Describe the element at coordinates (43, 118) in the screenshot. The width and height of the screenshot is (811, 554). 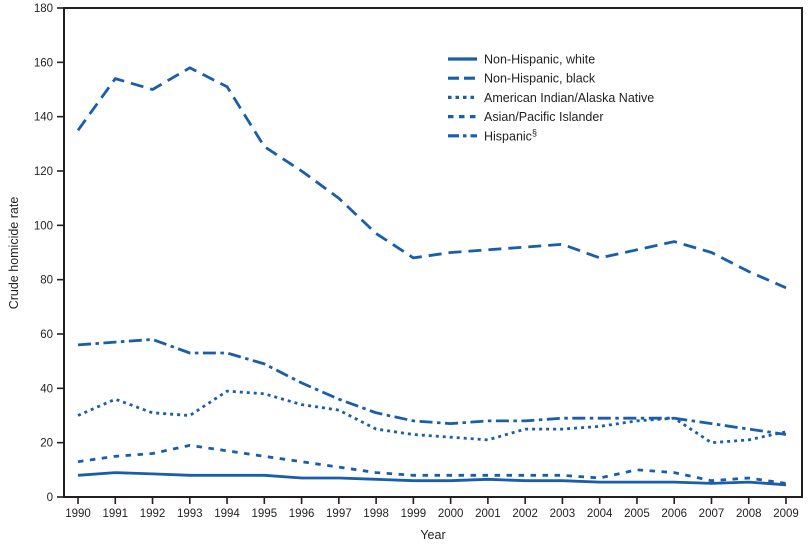
I see `y-tick-label: 140` at that location.